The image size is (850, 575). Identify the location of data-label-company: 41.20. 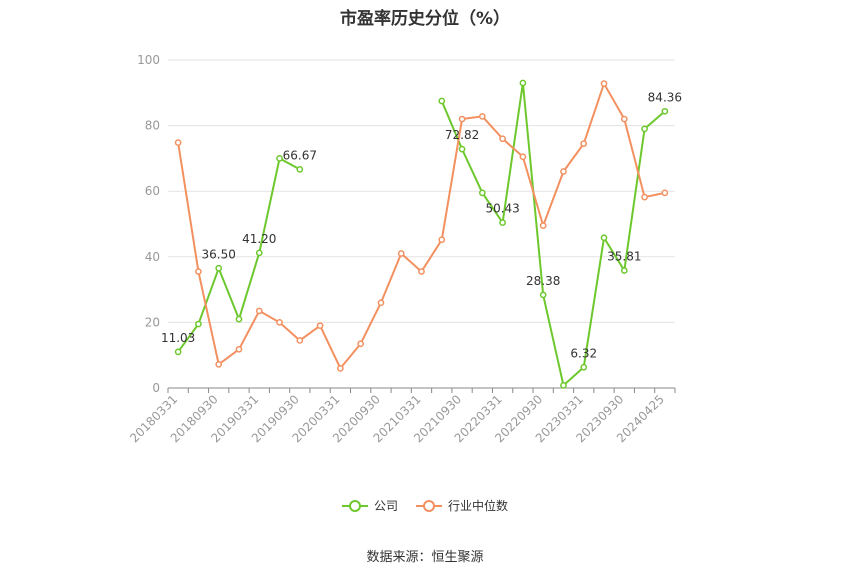
(259, 239).